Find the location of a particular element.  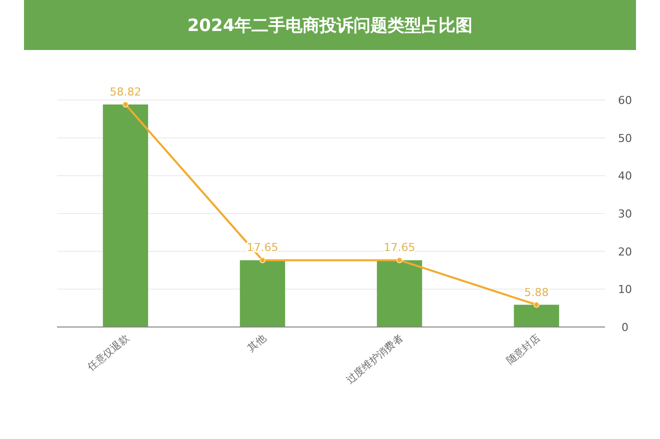

x-tick-label: 任意仅退款 is located at coordinates (108, 353).